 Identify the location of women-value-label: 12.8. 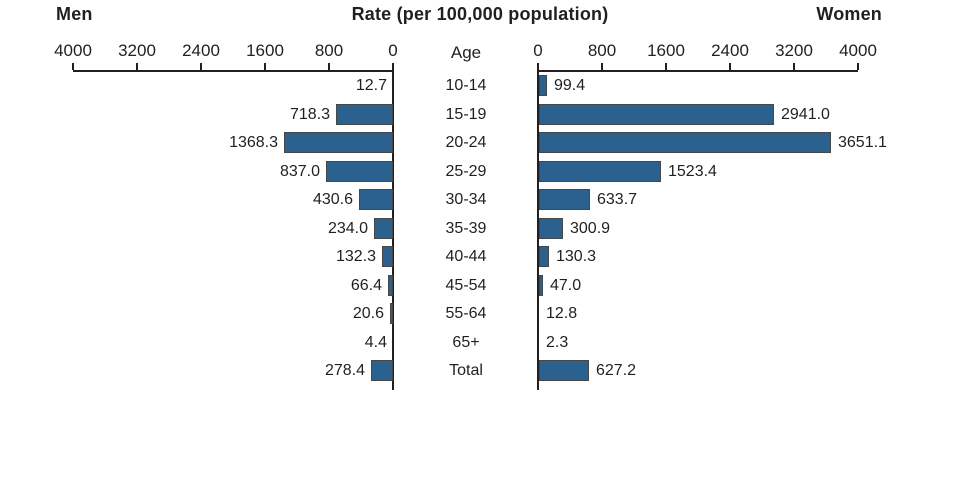
(562, 313).